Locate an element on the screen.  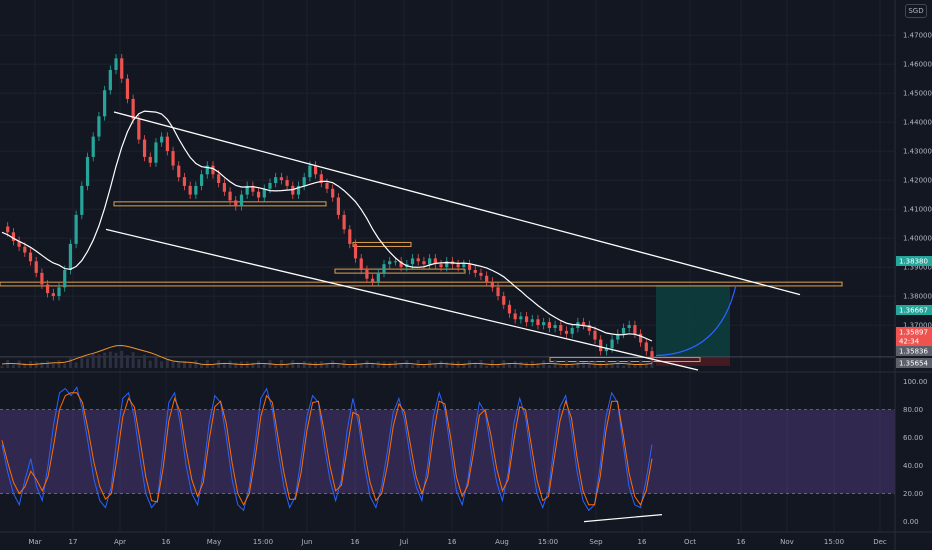
x-tick-label: 17 is located at coordinates (73, 542).